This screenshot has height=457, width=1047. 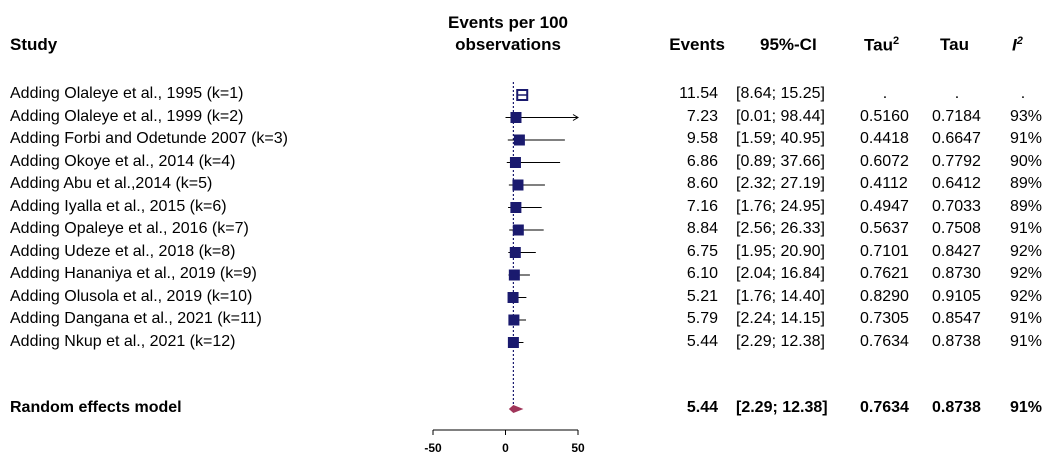 I want to click on row-study-label: Adding Iyalla et al., 2015 (k=6), so click(x=118, y=206).